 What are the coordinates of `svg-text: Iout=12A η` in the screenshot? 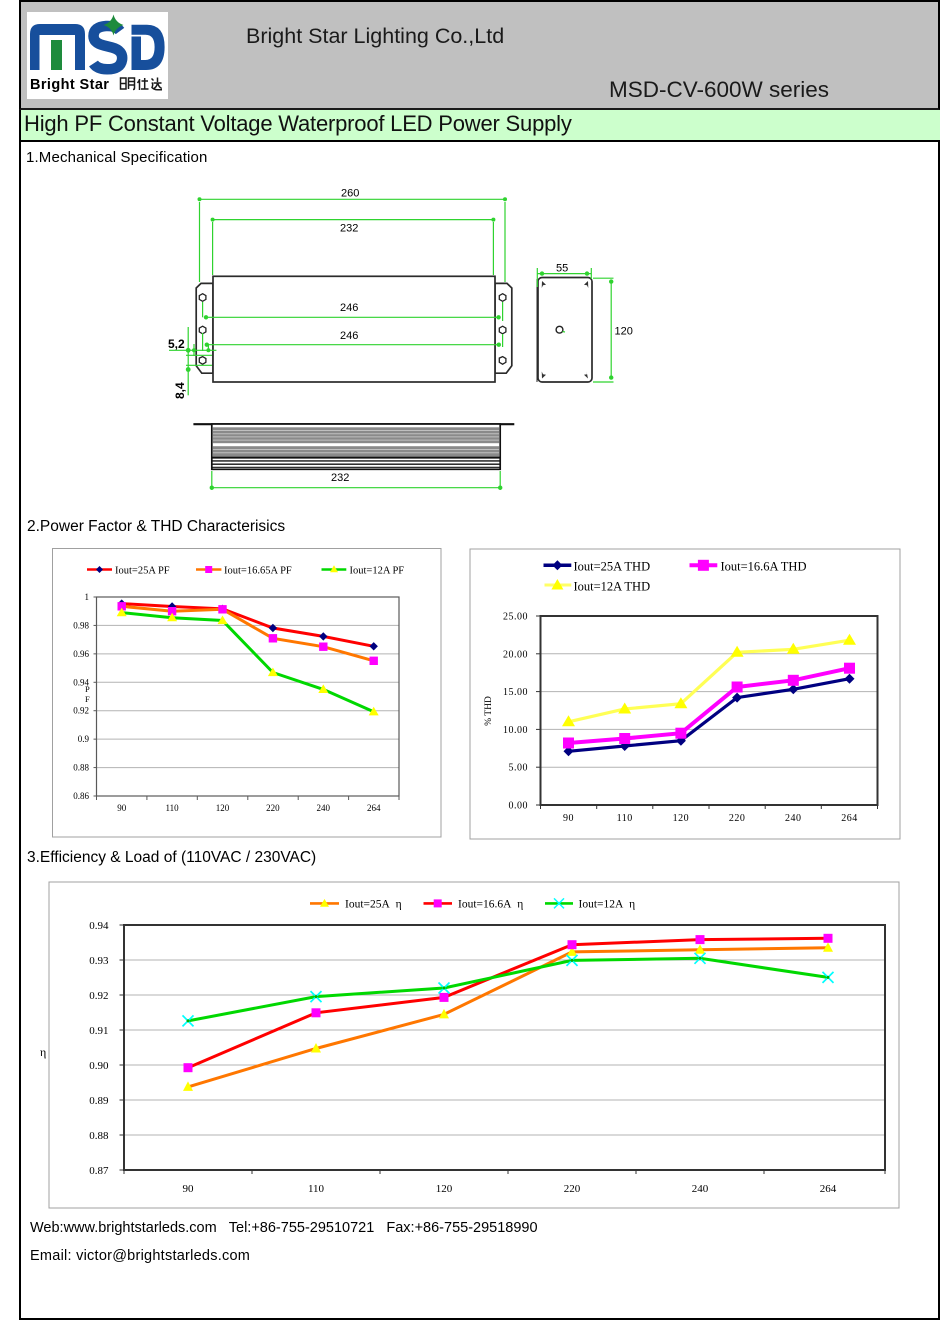 It's located at (607, 905).